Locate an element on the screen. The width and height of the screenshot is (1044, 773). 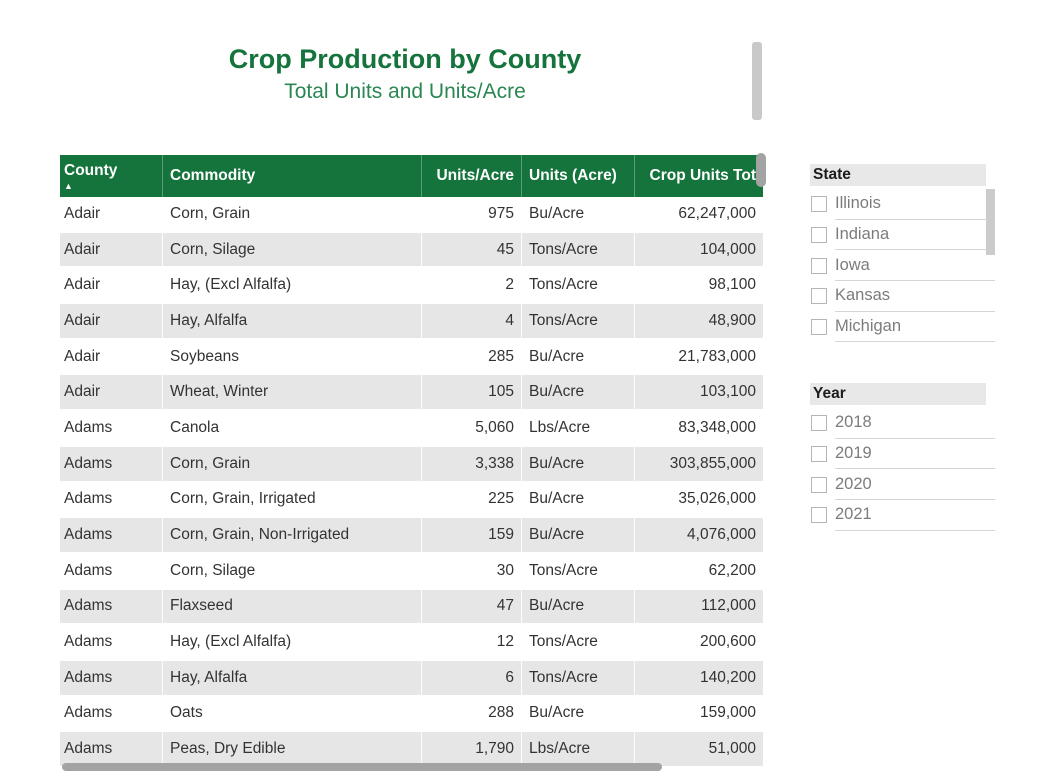
table-row: Adair Soybeans 285 Bu/Acre 21,783,000 is located at coordinates (411, 357).